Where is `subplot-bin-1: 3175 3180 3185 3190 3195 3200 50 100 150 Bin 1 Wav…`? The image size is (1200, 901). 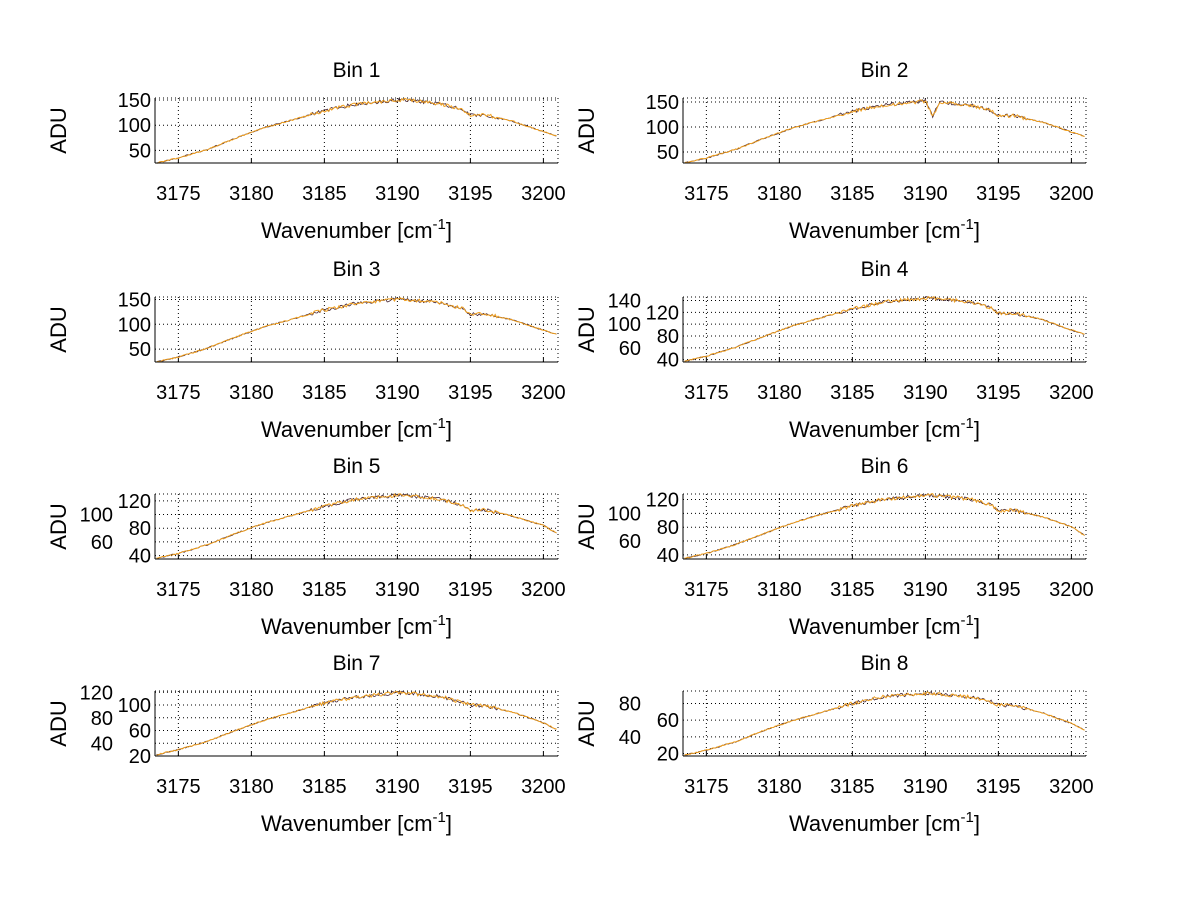 subplot-bin-1: 3175 3180 3185 3190 3195 3200 50 100 150 Bin 1 Wav… is located at coordinates (306, 151).